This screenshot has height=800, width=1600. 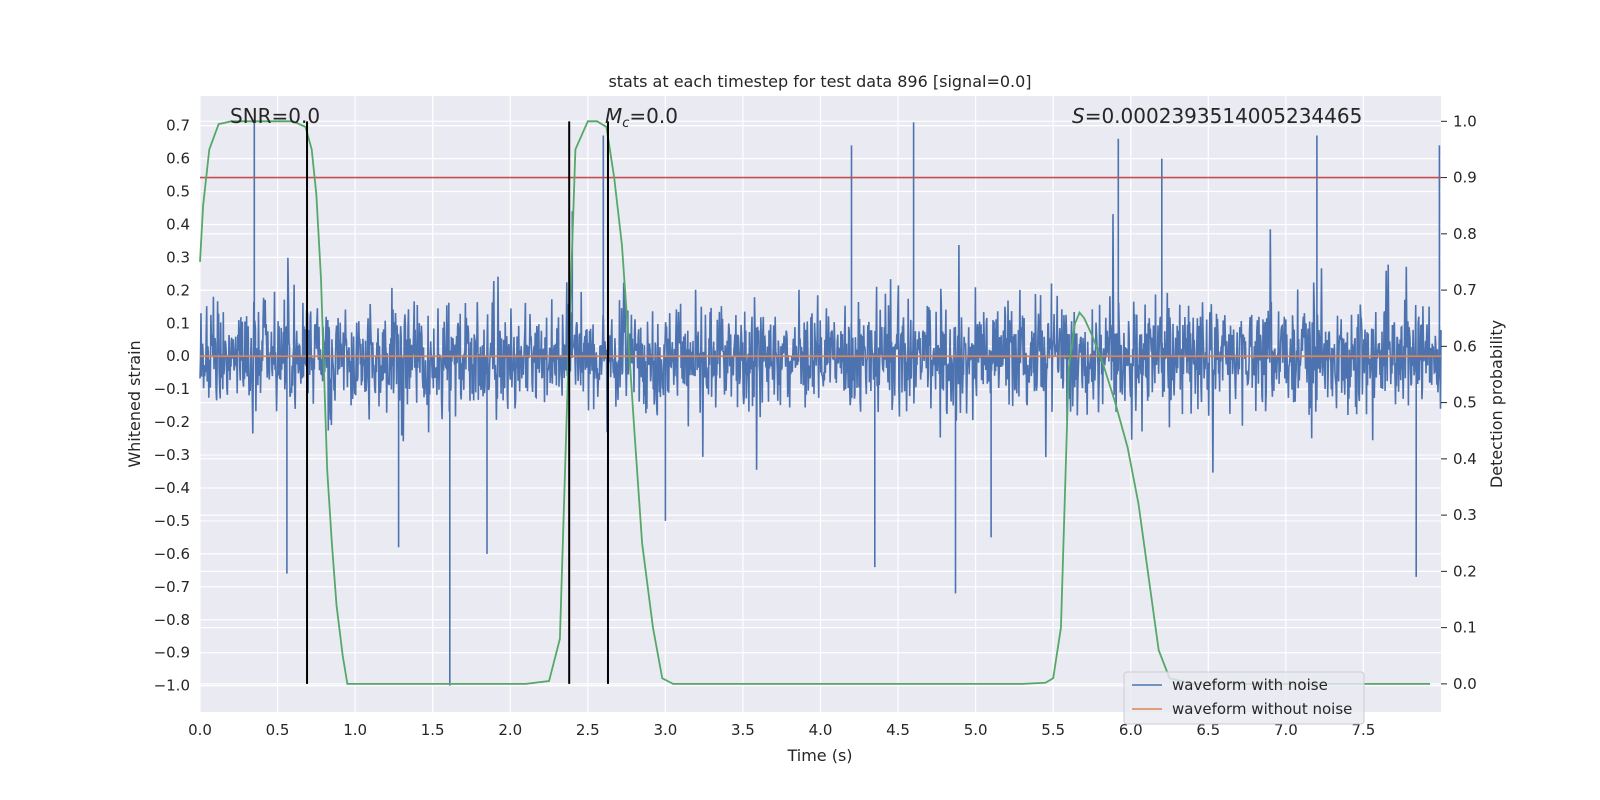 What do you see at coordinates (1465, 178) in the screenshot?
I see `y2-tick-label: 0.9` at bounding box center [1465, 178].